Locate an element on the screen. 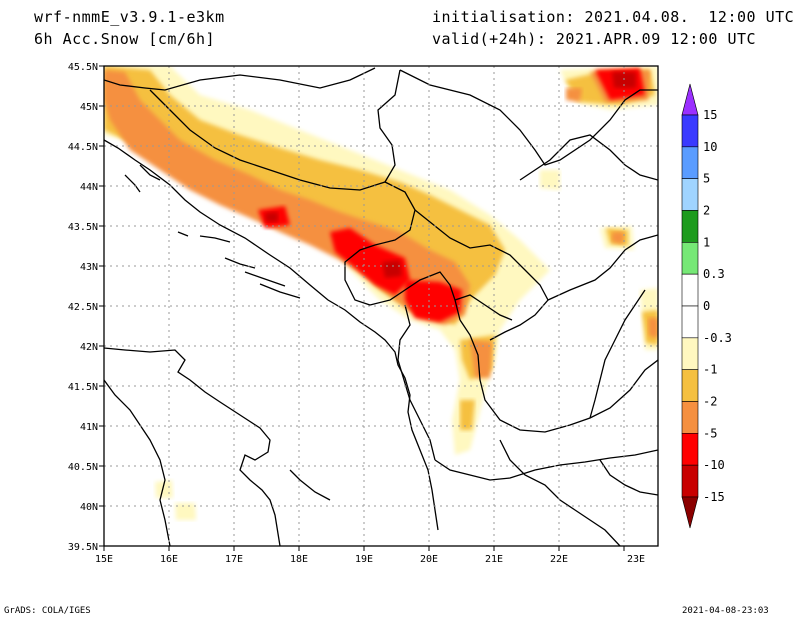  lat-tick-label: 43N is located at coordinates (89, 267).